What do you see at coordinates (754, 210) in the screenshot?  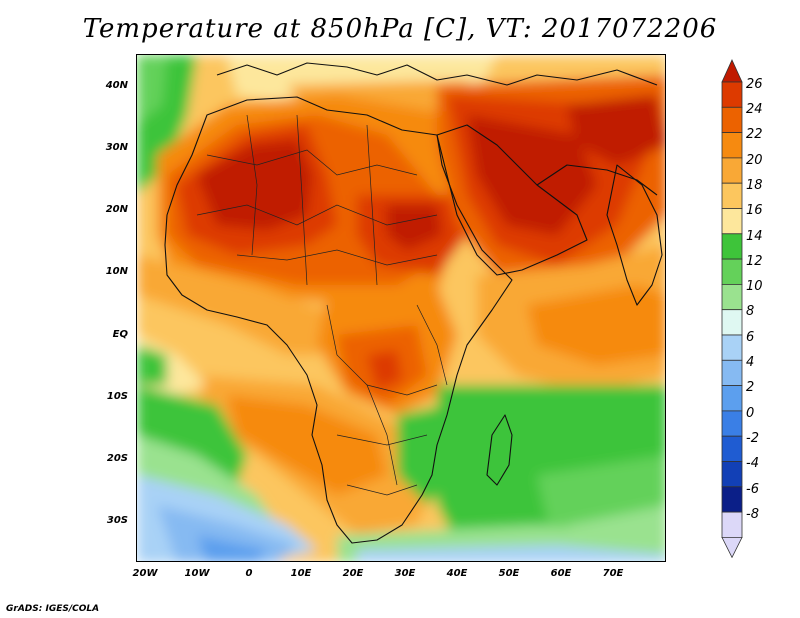 I see `colorbar-label: 16` at bounding box center [754, 210].